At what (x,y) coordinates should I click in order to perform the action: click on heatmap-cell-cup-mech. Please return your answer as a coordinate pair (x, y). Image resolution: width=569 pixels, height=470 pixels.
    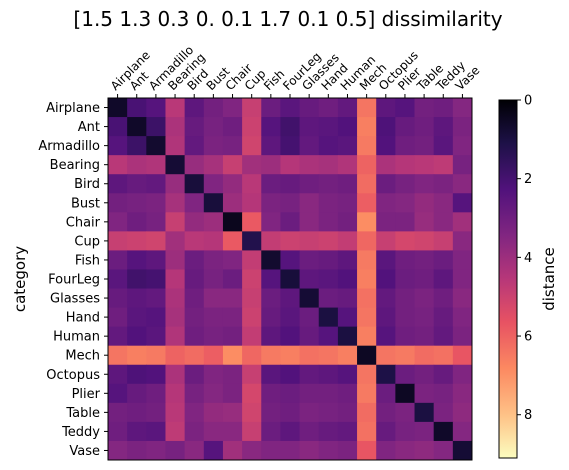
    Looking at the image, I should click on (367, 241).